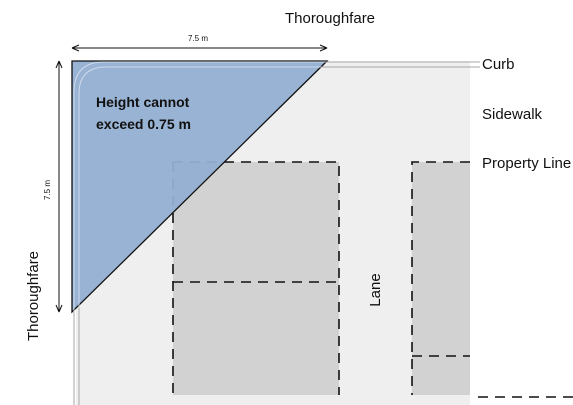 The width and height of the screenshot is (573, 405). Describe the element at coordinates (330, 18) in the screenshot. I see `thoroughfare-top-label: Thoroughfare` at that location.